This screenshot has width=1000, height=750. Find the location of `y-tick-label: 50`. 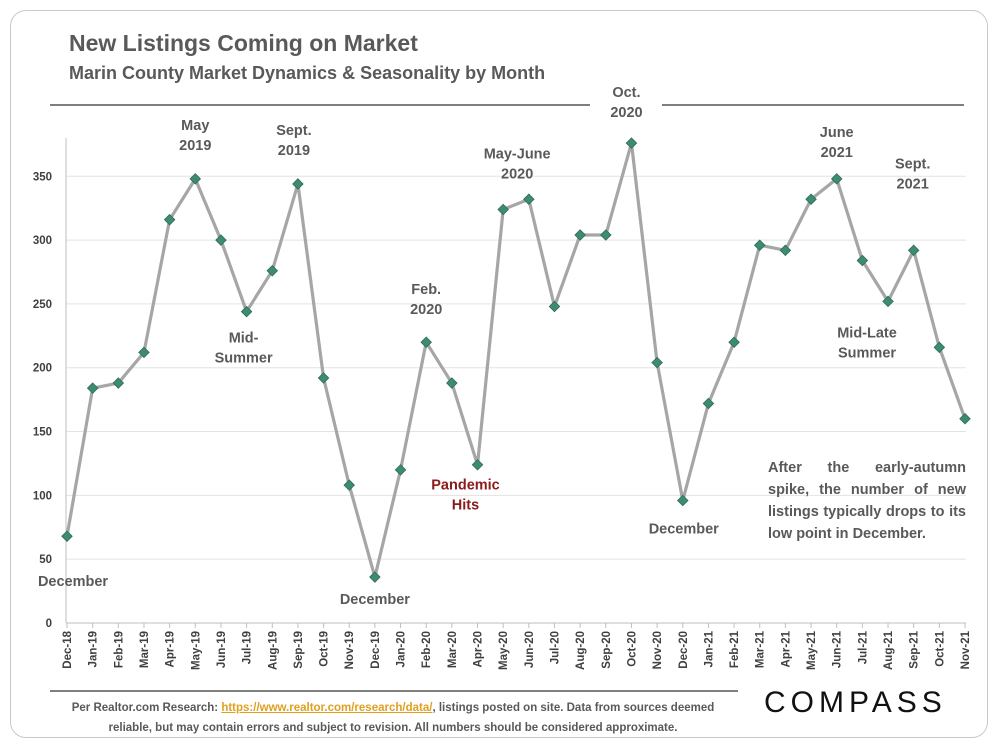

y-tick-label: 50 is located at coordinates (45, 560).